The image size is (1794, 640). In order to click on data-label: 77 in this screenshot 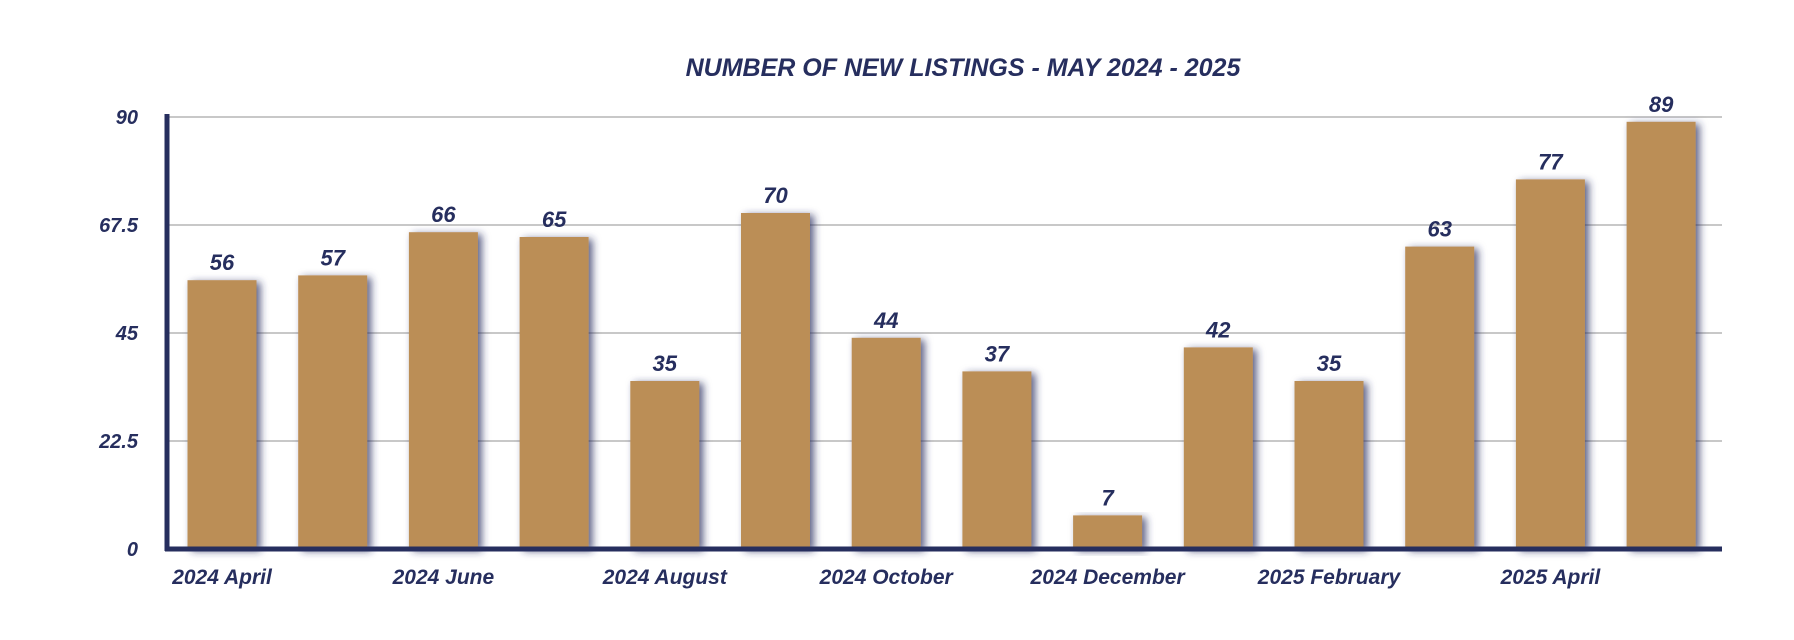, I will do `click(1551, 161)`.